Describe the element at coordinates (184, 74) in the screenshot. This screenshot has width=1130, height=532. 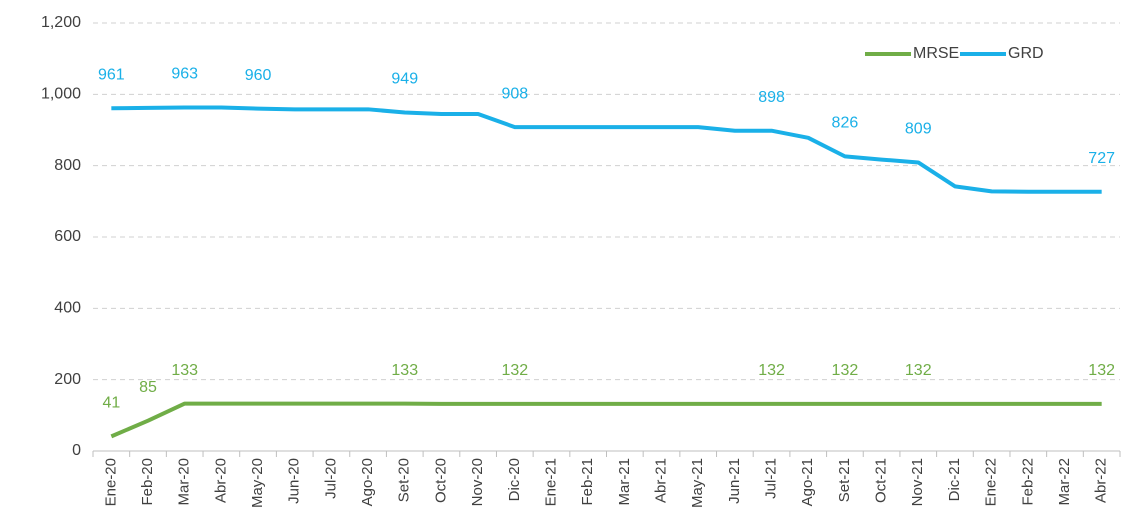
I see `data-label: 963` at that location.